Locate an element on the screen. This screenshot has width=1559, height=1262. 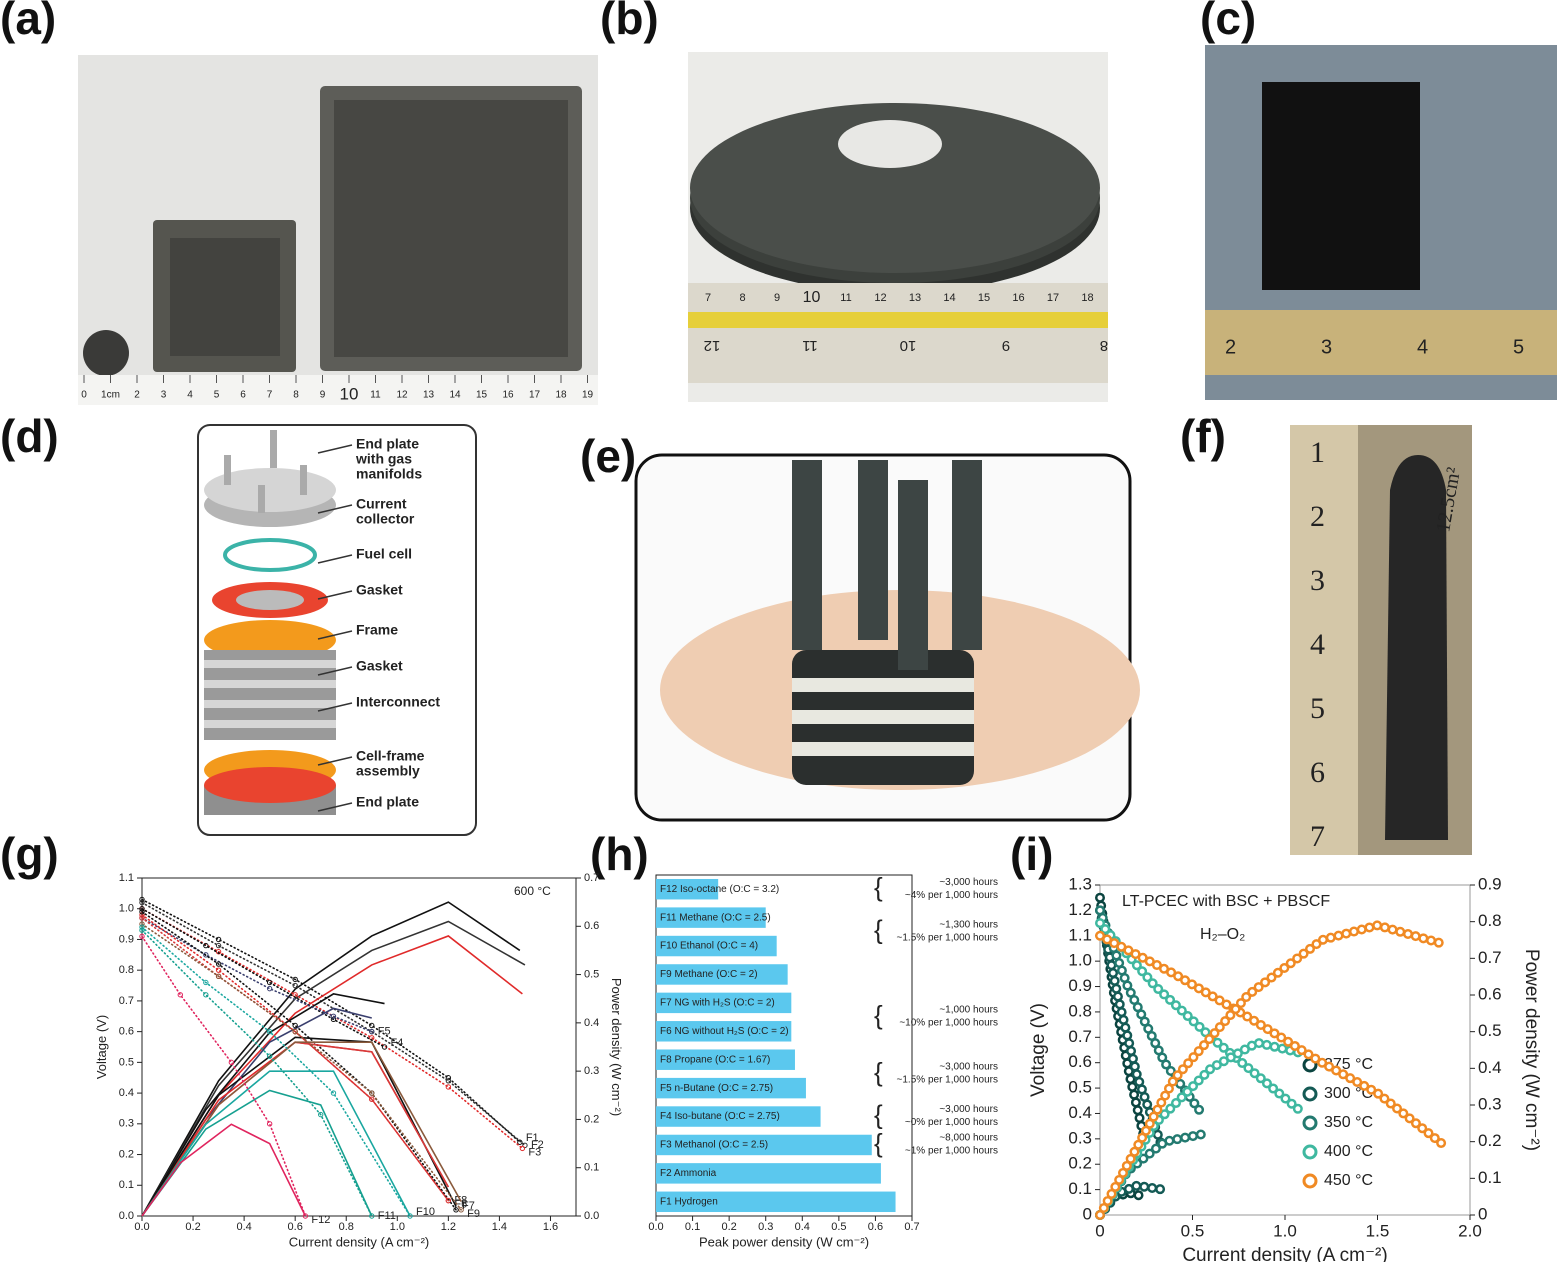
y2-tick-label: 0.0 is located at coordinates (591, 1216).